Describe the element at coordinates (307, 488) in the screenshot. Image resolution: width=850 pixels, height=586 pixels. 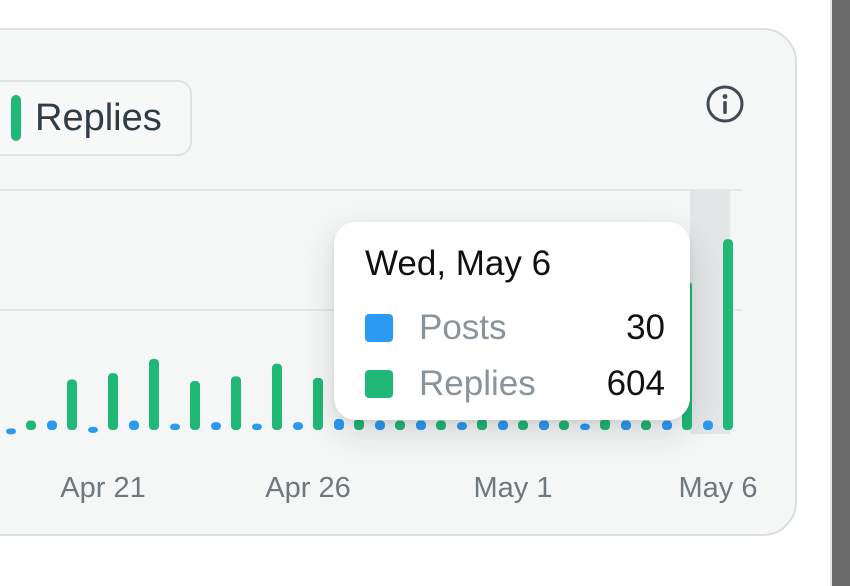
I see `x-tick-label: Apr 26` at that location.